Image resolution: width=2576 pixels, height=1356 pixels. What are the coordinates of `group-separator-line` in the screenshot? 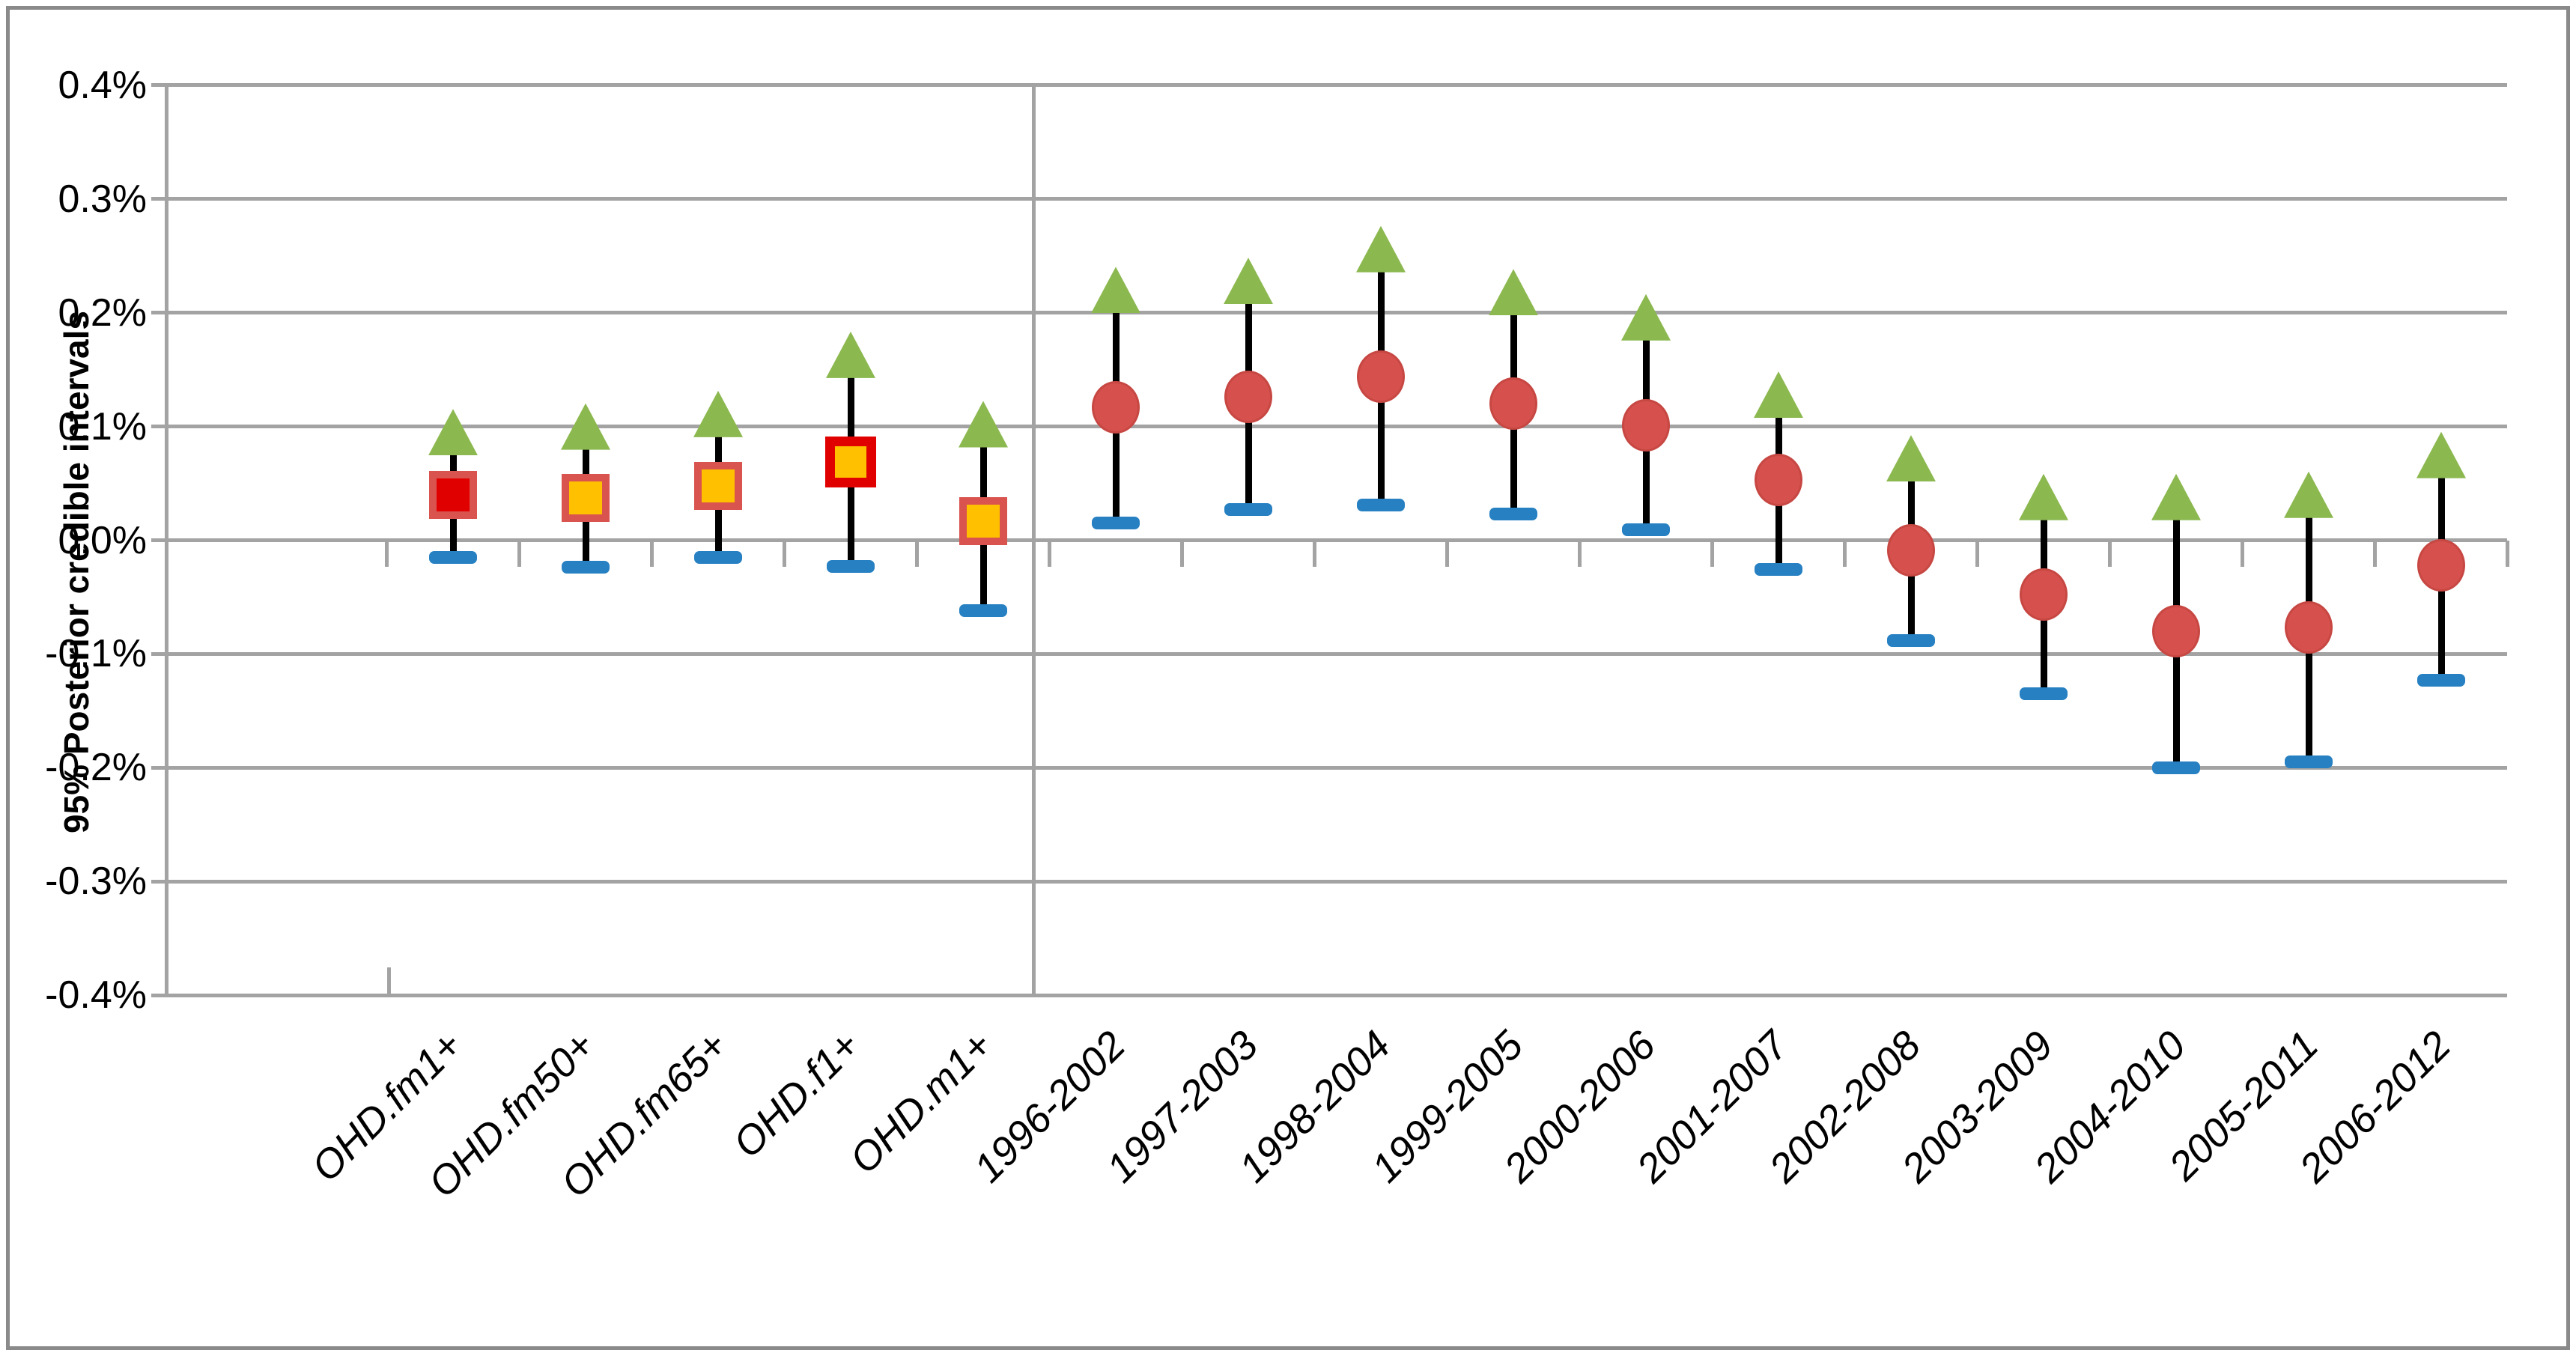 It's located at (1033, 541).